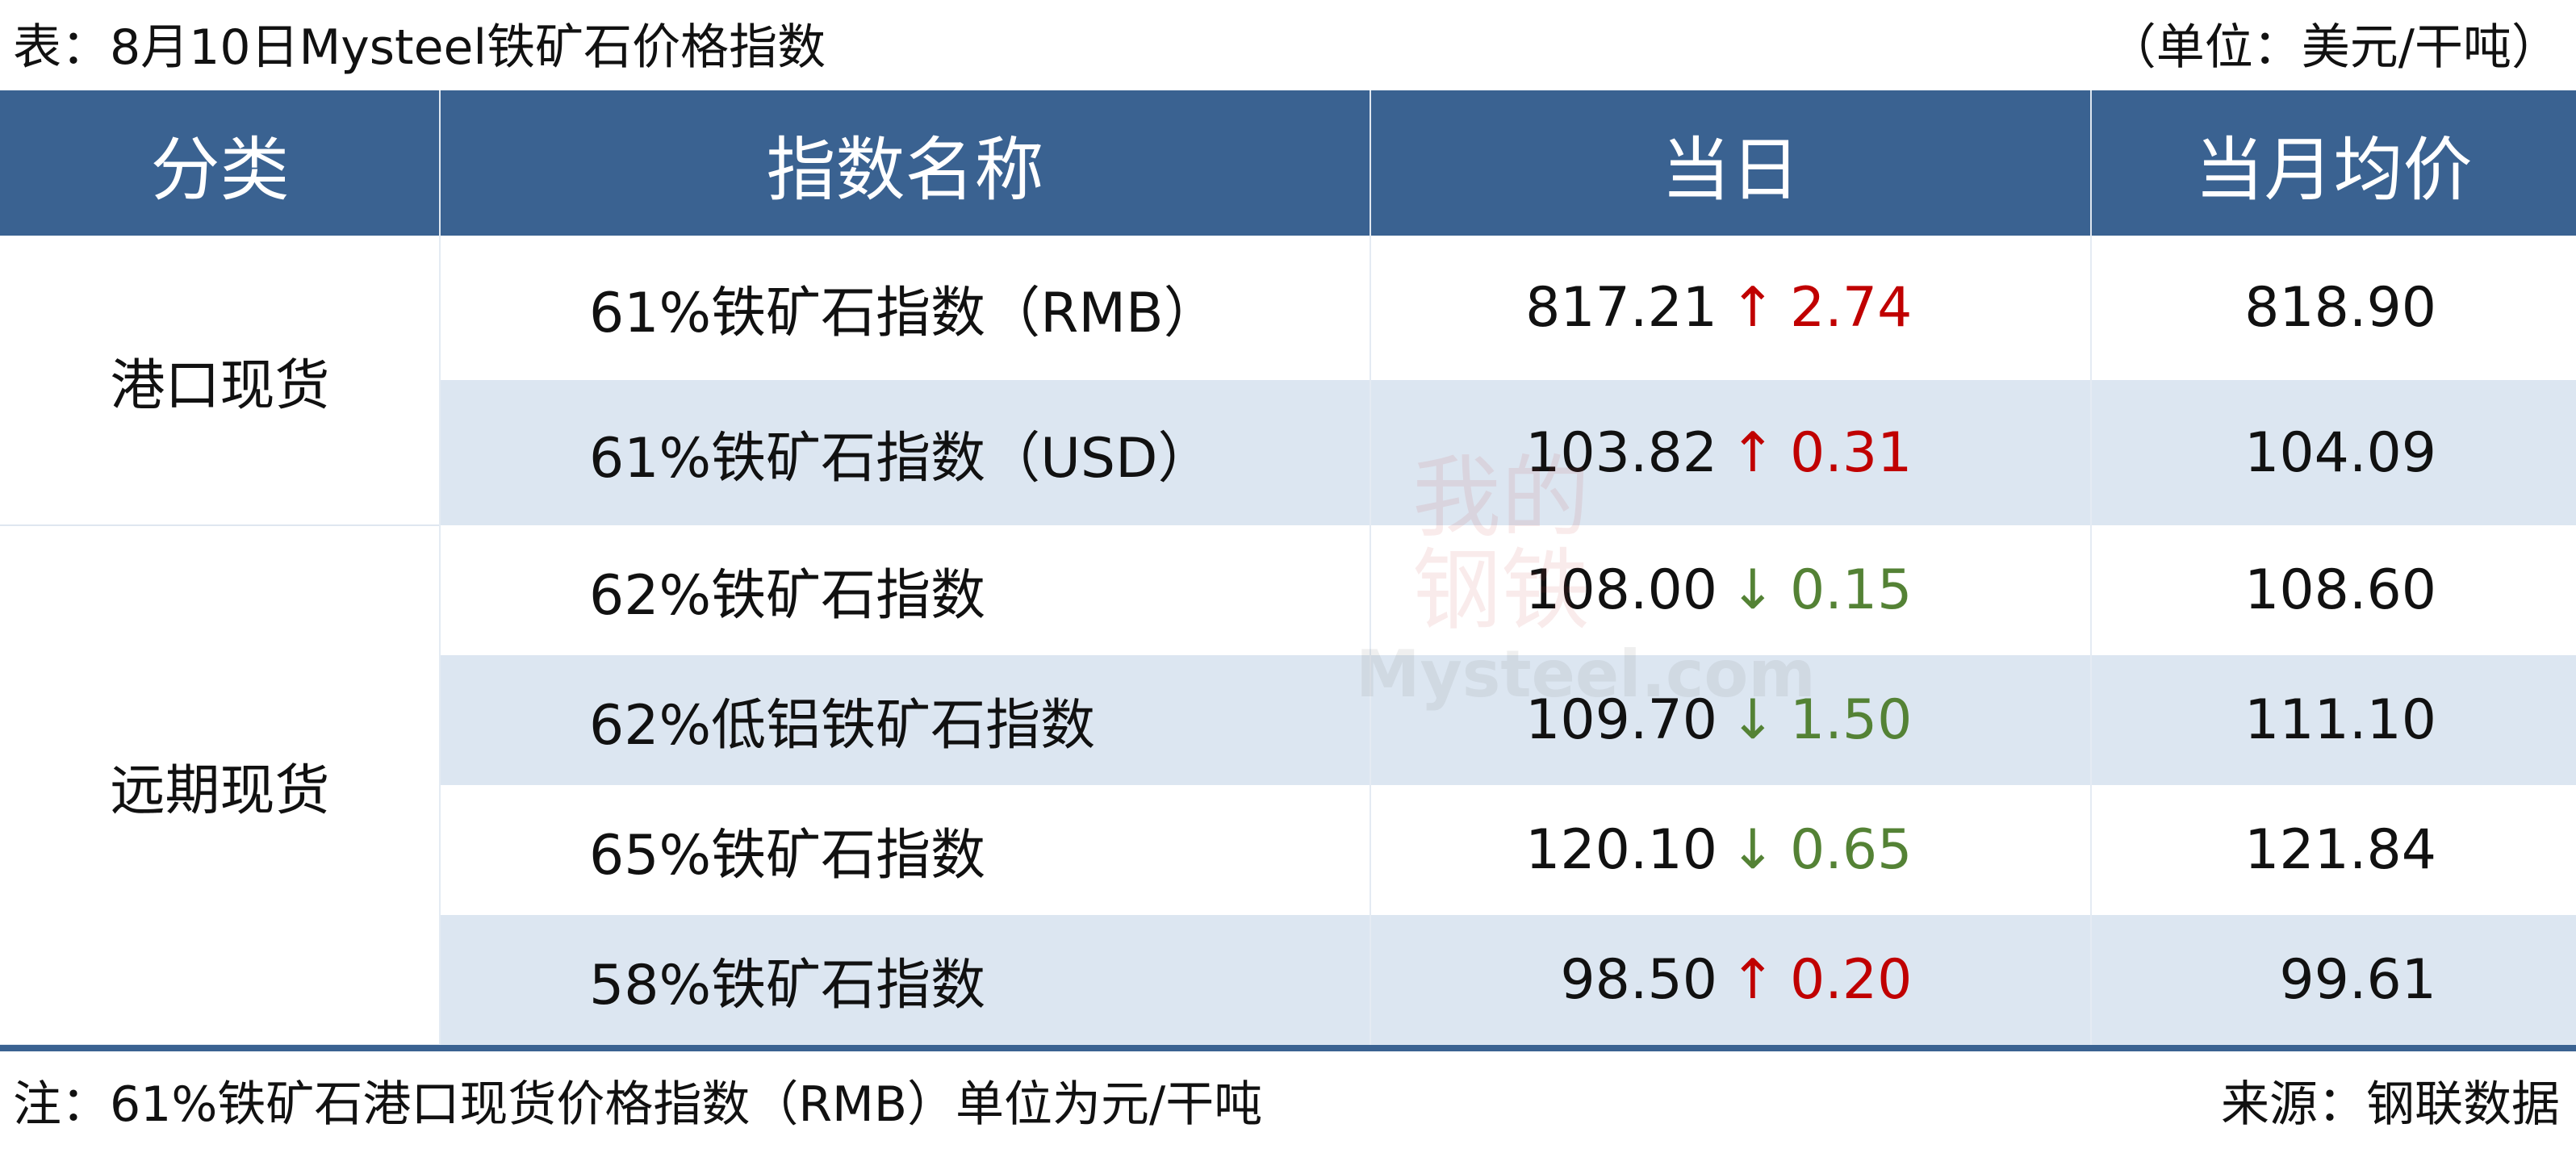  I want to click on row-name: 61%铁矿石指数（USD）, so click(901, 458).